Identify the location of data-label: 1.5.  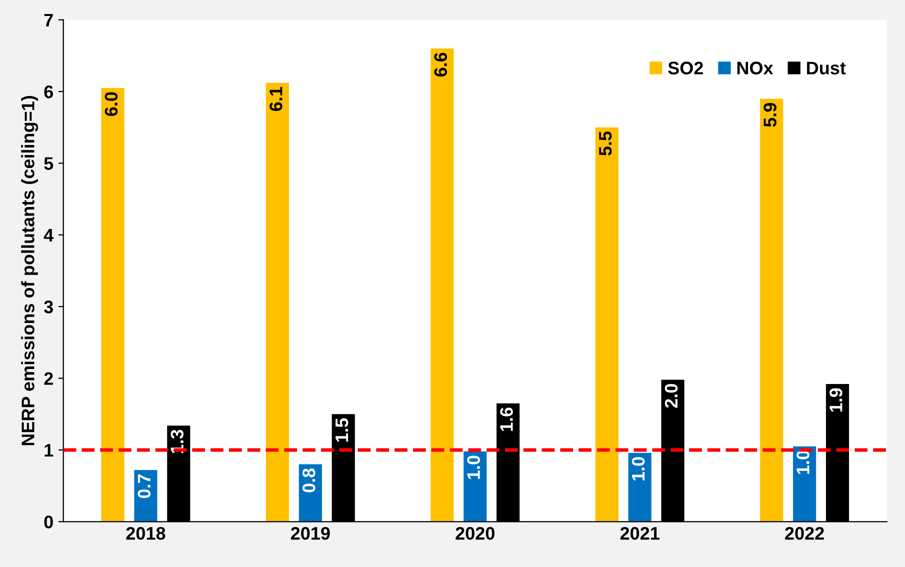
(342, 430).